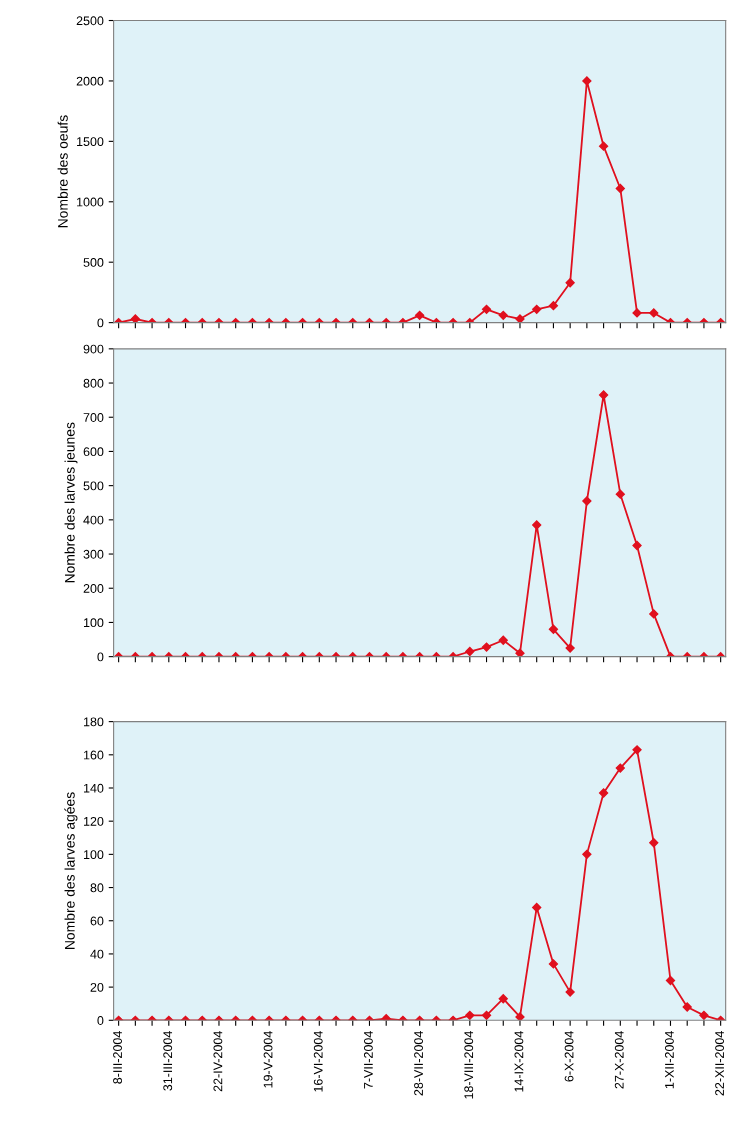  Describe the element at coordinates (93, 722) in the screenshot. I see `y-tick-label: 180` at that location.